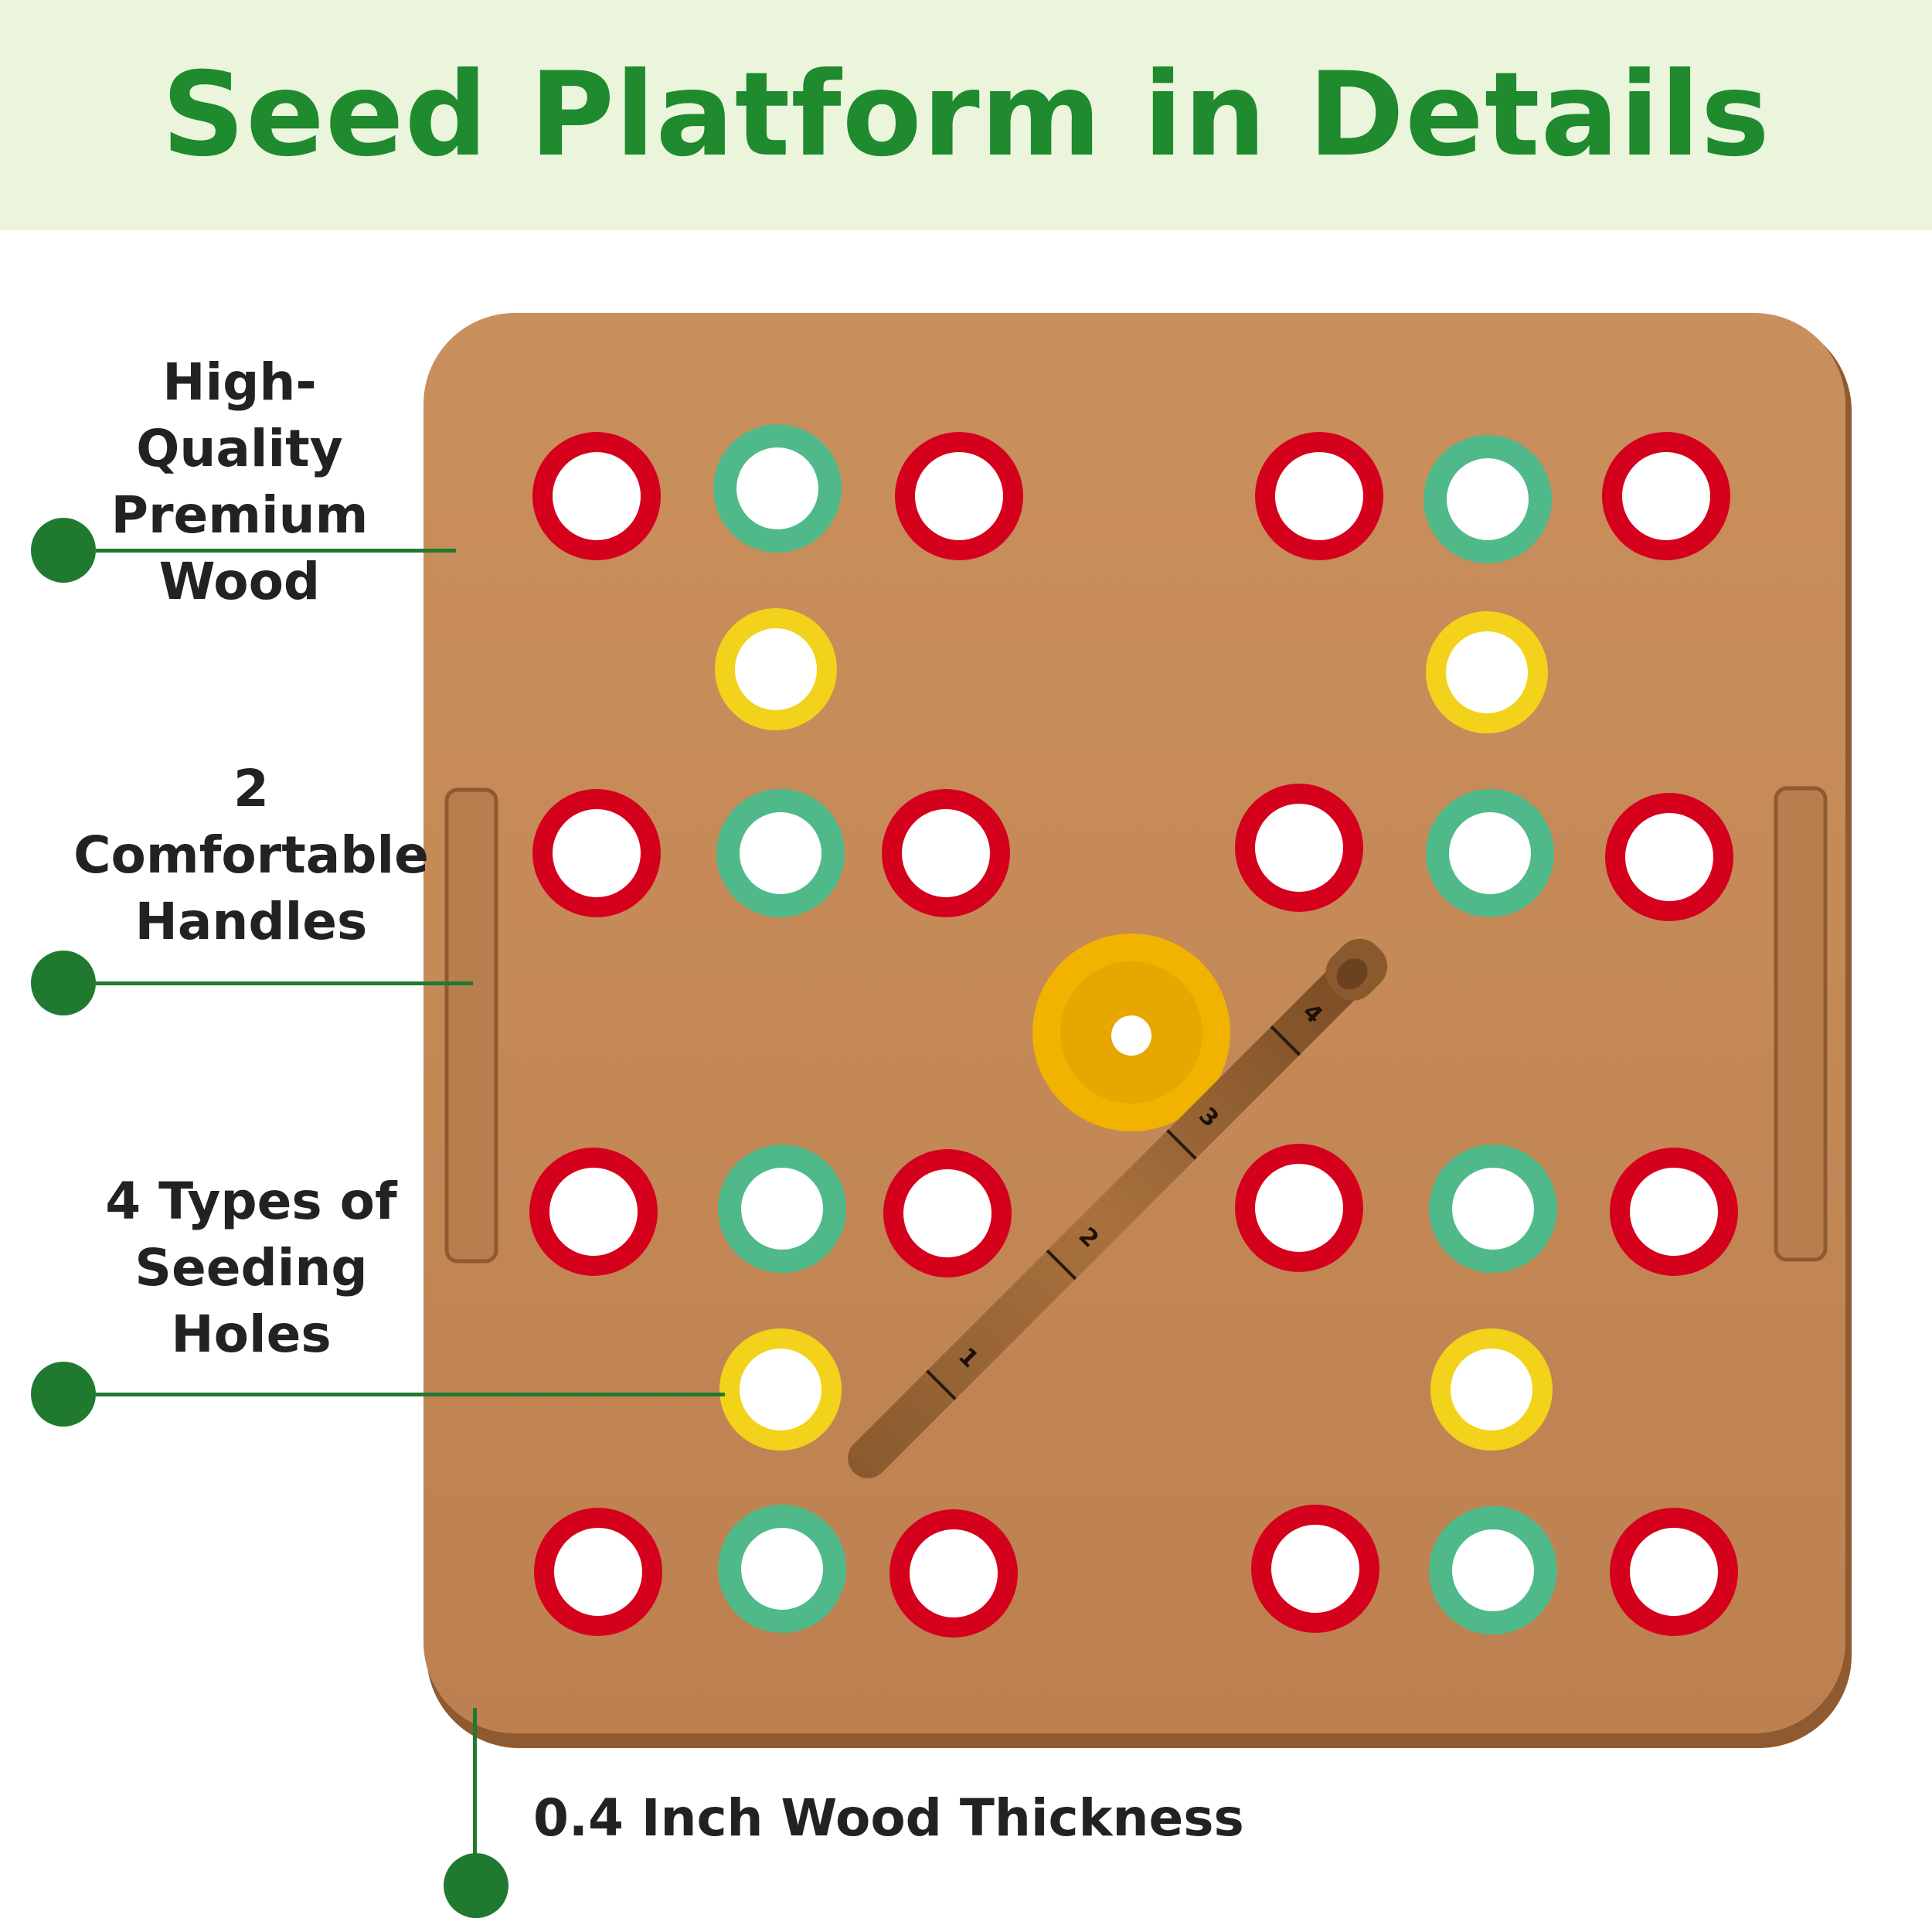  I want to click on callout-handles-dot, so click(64, 983).